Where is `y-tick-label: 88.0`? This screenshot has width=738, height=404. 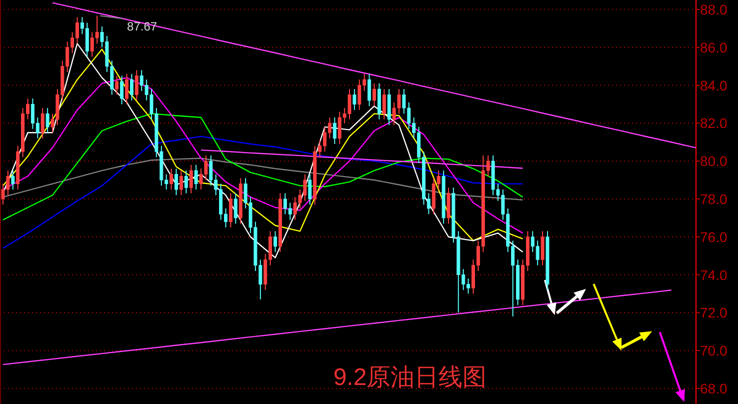 y-tick-label: 88.0 is located at coordinates (714, 9).